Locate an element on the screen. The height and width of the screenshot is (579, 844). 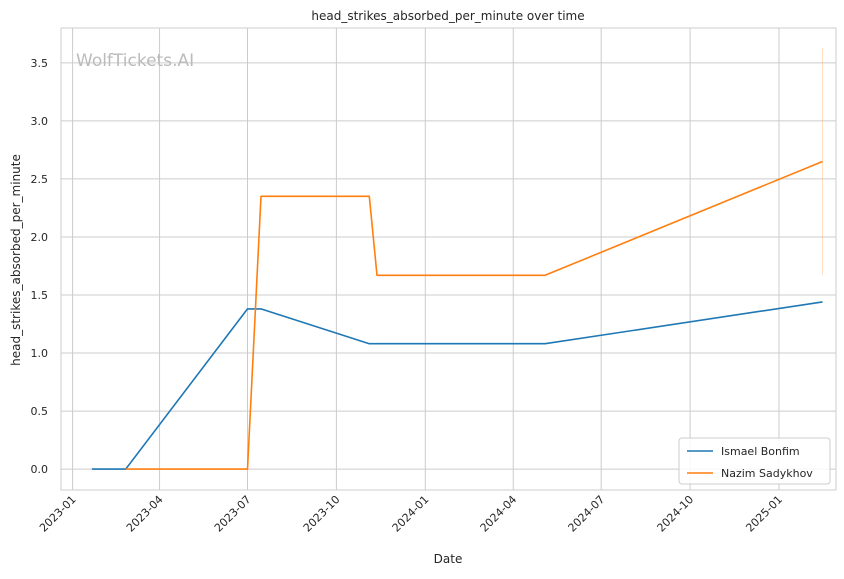
y-tick-label: 0.5 is located at coordinates (40, 411).